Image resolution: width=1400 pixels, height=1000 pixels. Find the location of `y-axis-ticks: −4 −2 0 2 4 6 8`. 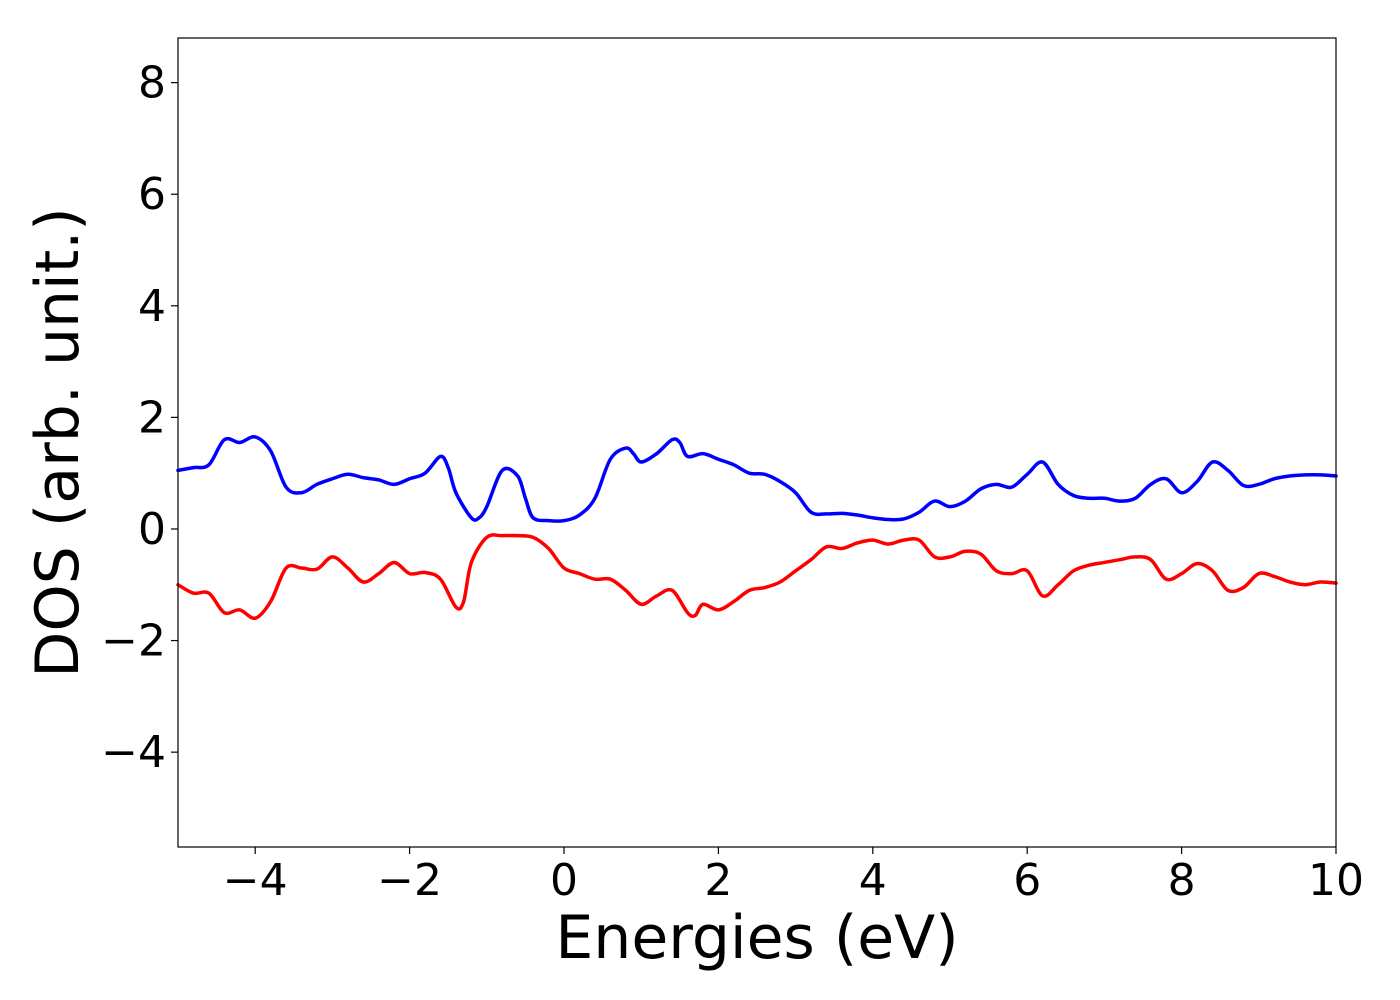

y-axis-ticks: −4 −2 0 2 4 6 8 is located at coordinates (139, 418).